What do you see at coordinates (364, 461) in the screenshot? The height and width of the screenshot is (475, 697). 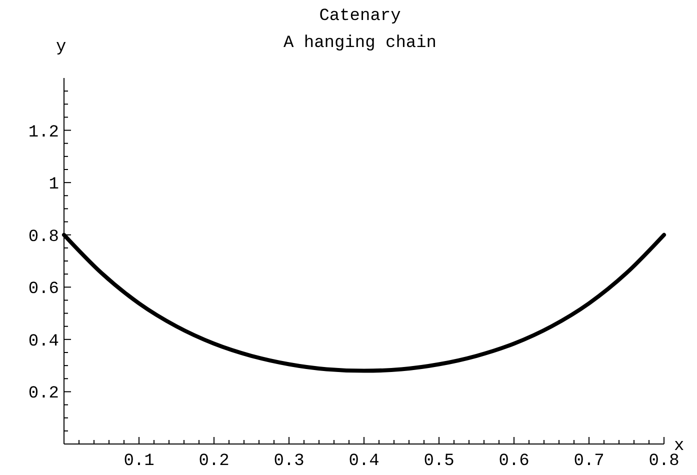 I see `x-tick-label: 0.4` at bounding box center [364, 461].